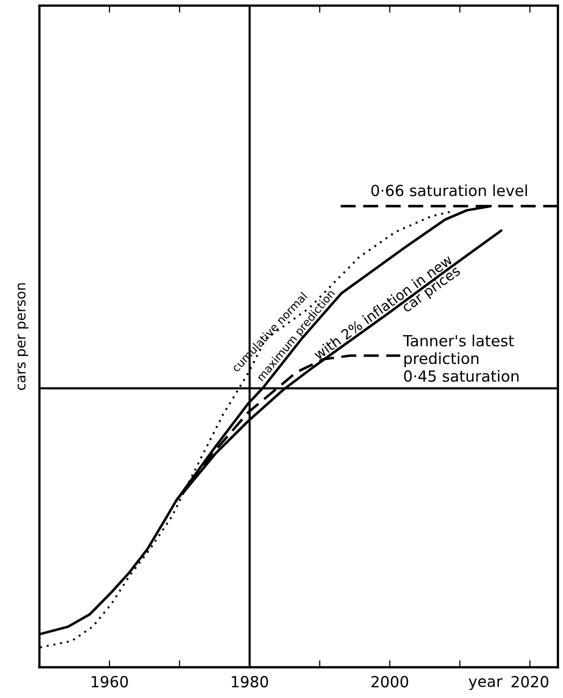 The width and height of the screenshot is (563, 698). What do you see at coordinates (485, 684) in the screenshot?
I see `x-axis-title: year` at bounding box center [485, 684].